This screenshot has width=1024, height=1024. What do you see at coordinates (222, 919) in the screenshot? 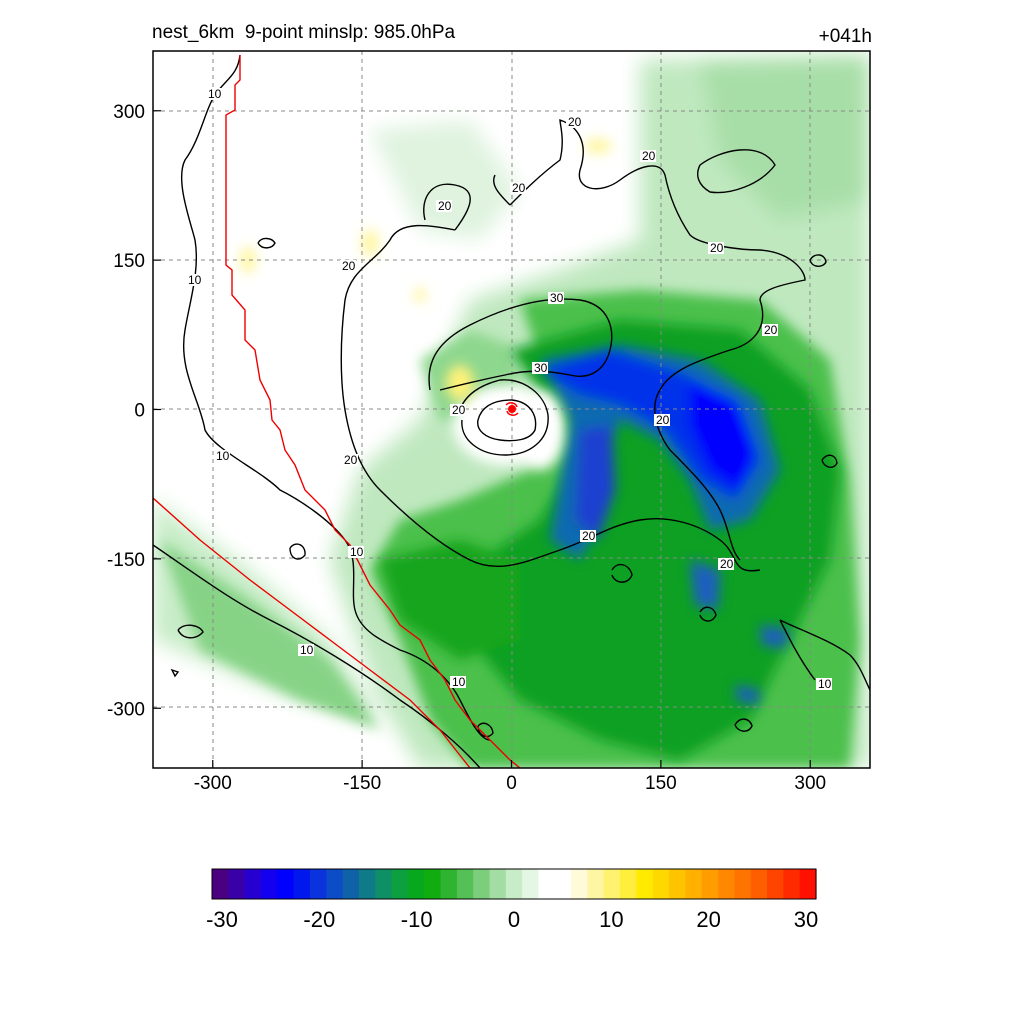
I see `colorbar-tick-label: -30` at bounding box center [222, 919].